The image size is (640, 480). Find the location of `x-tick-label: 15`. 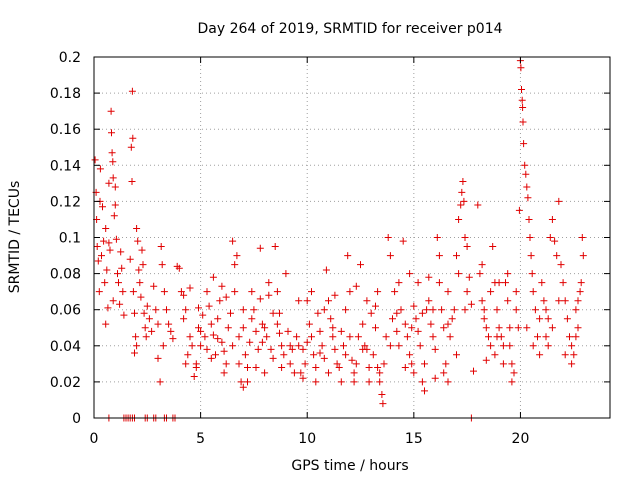

x-tick-label: 15 is located at coordinates (414, 439).